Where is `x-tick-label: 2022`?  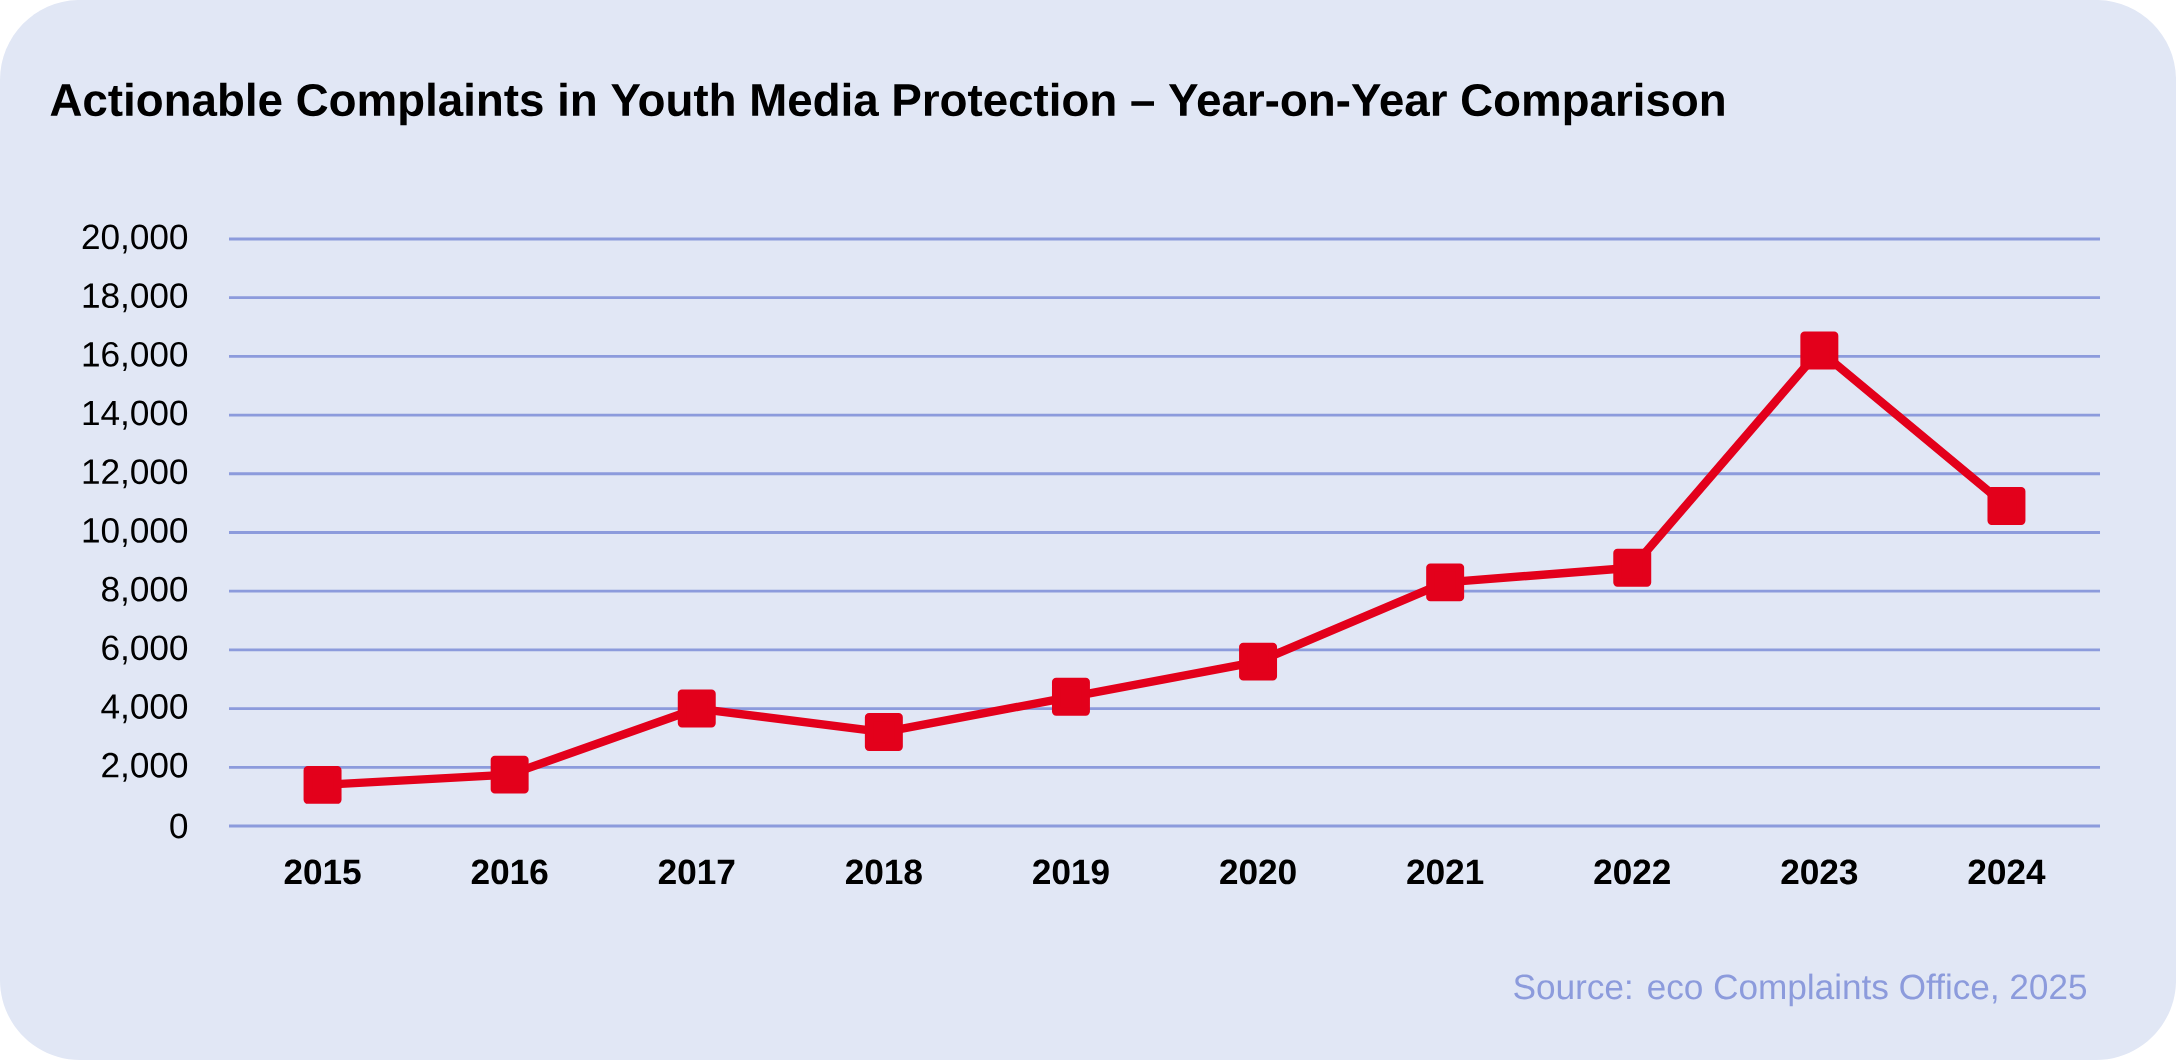
x-tick-label: 2022 is located at coordinates (1632, 872).